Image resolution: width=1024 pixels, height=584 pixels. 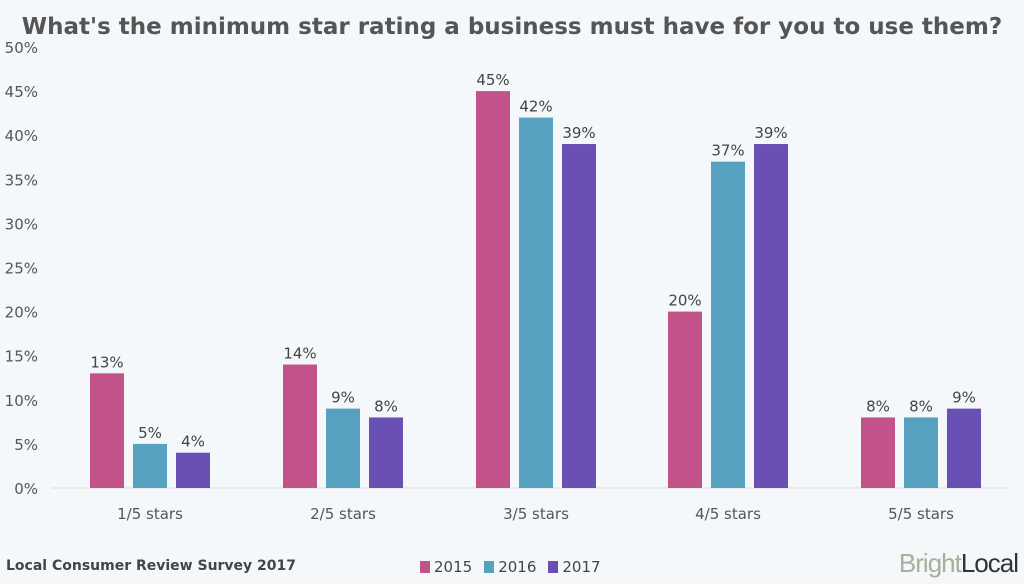 I want to click on legend-label: 2016, so click(x=517, y=567).